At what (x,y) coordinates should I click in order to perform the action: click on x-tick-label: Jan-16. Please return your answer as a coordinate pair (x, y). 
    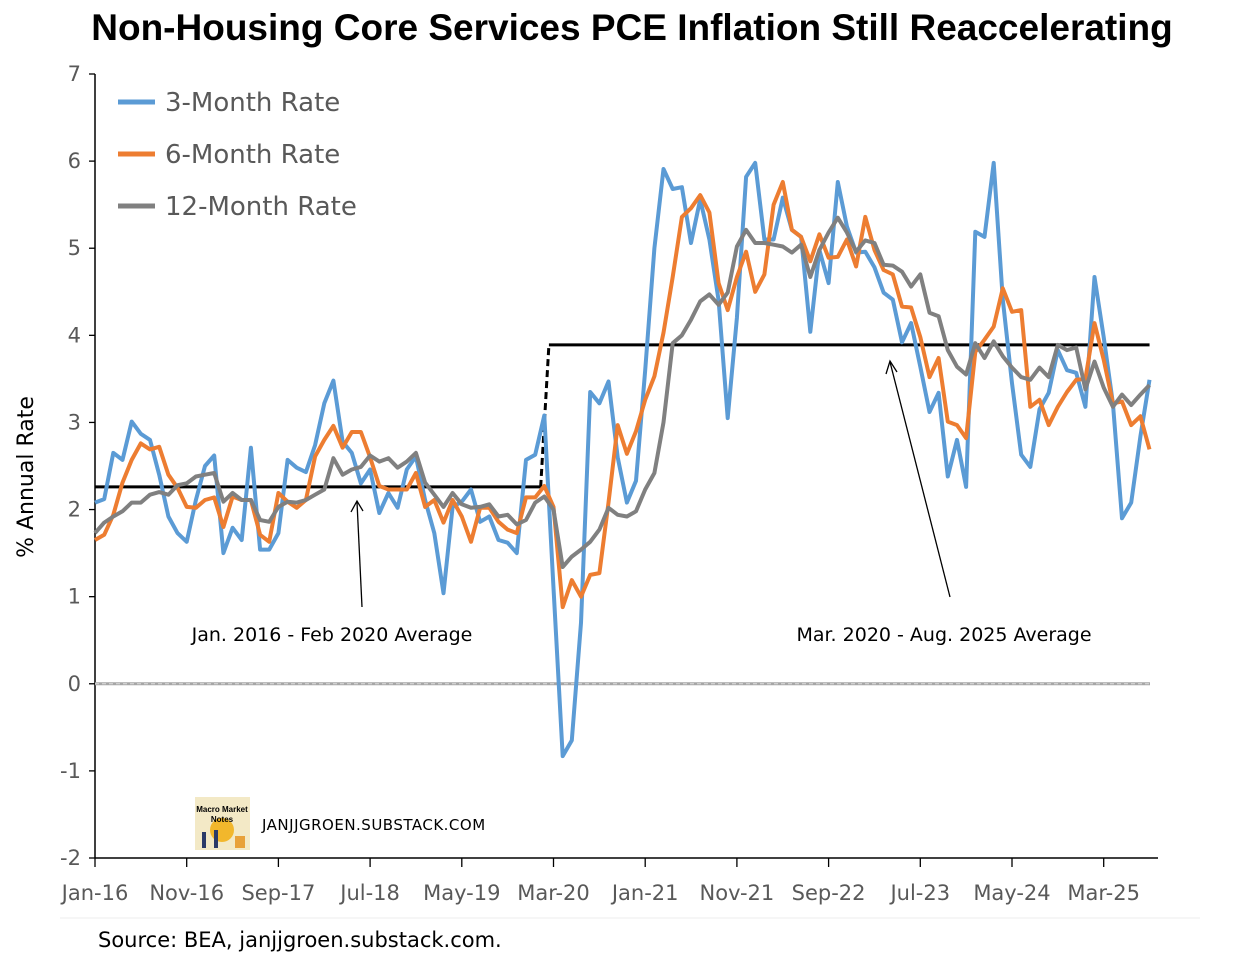
    Looking at the image, I should click on (94, 893).